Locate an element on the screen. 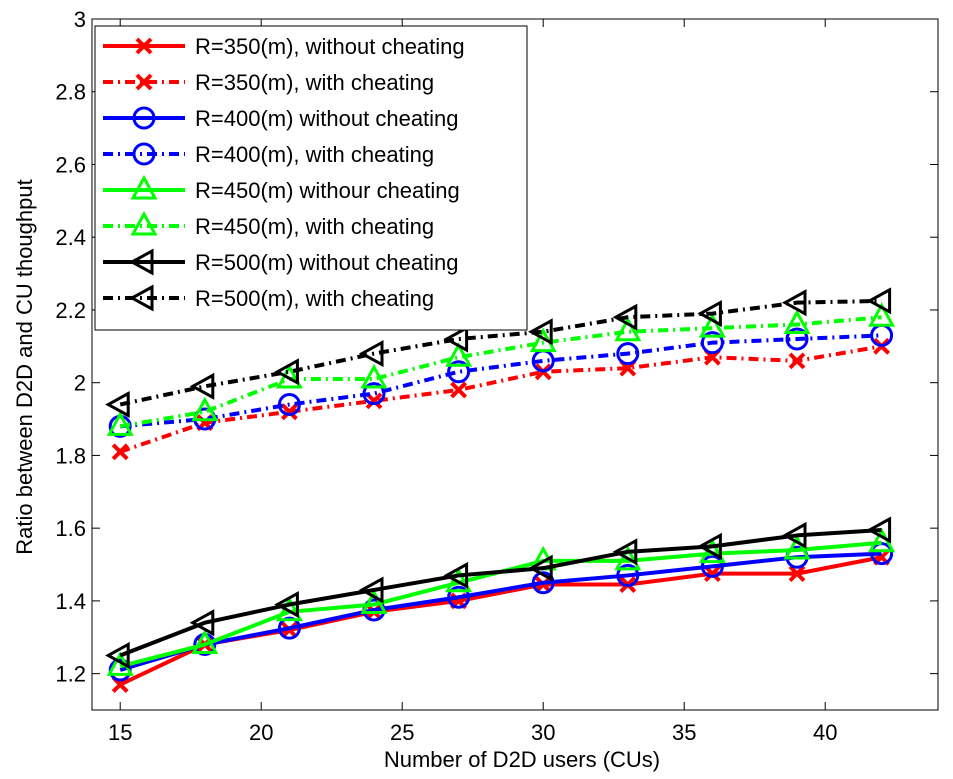  y-tick-label: 2.8 is located at coordinates (70, 92).